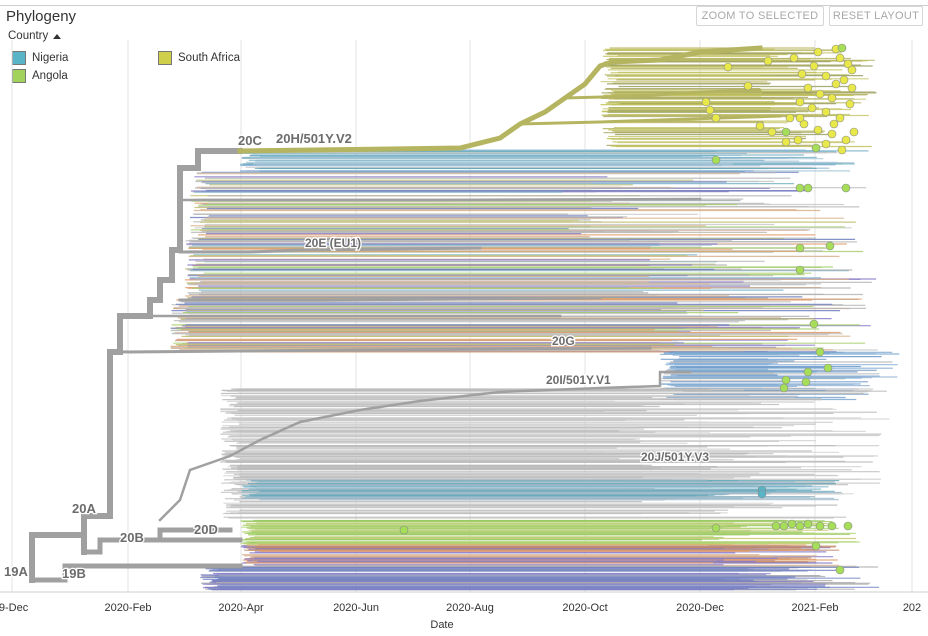  Describe the element at coordinates (760, 16) in the screenshot. I see `zoom-to-selected-button: ZOOM TO SELECTED` at that location.